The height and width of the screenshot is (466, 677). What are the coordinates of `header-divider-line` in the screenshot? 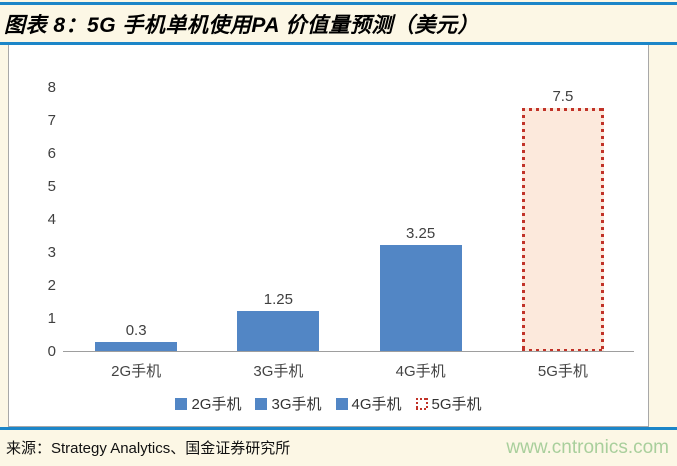 It's located at (338, 43).